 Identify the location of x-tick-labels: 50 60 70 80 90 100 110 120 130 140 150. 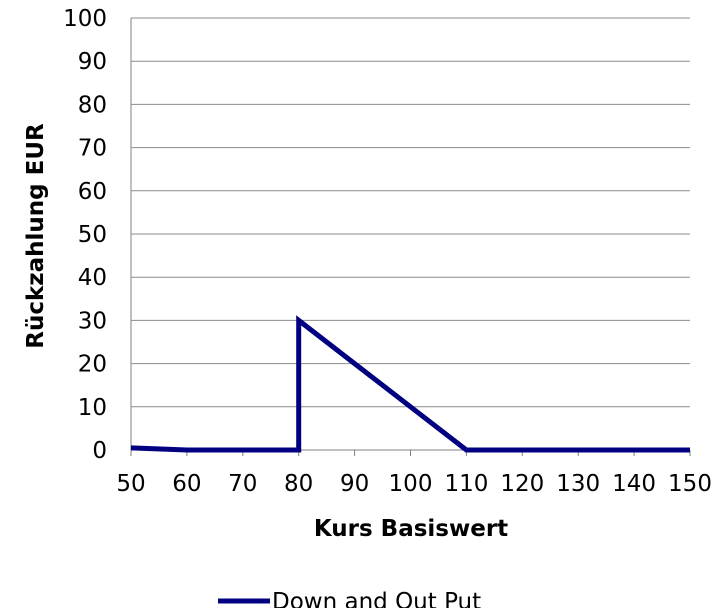
(414, 484).